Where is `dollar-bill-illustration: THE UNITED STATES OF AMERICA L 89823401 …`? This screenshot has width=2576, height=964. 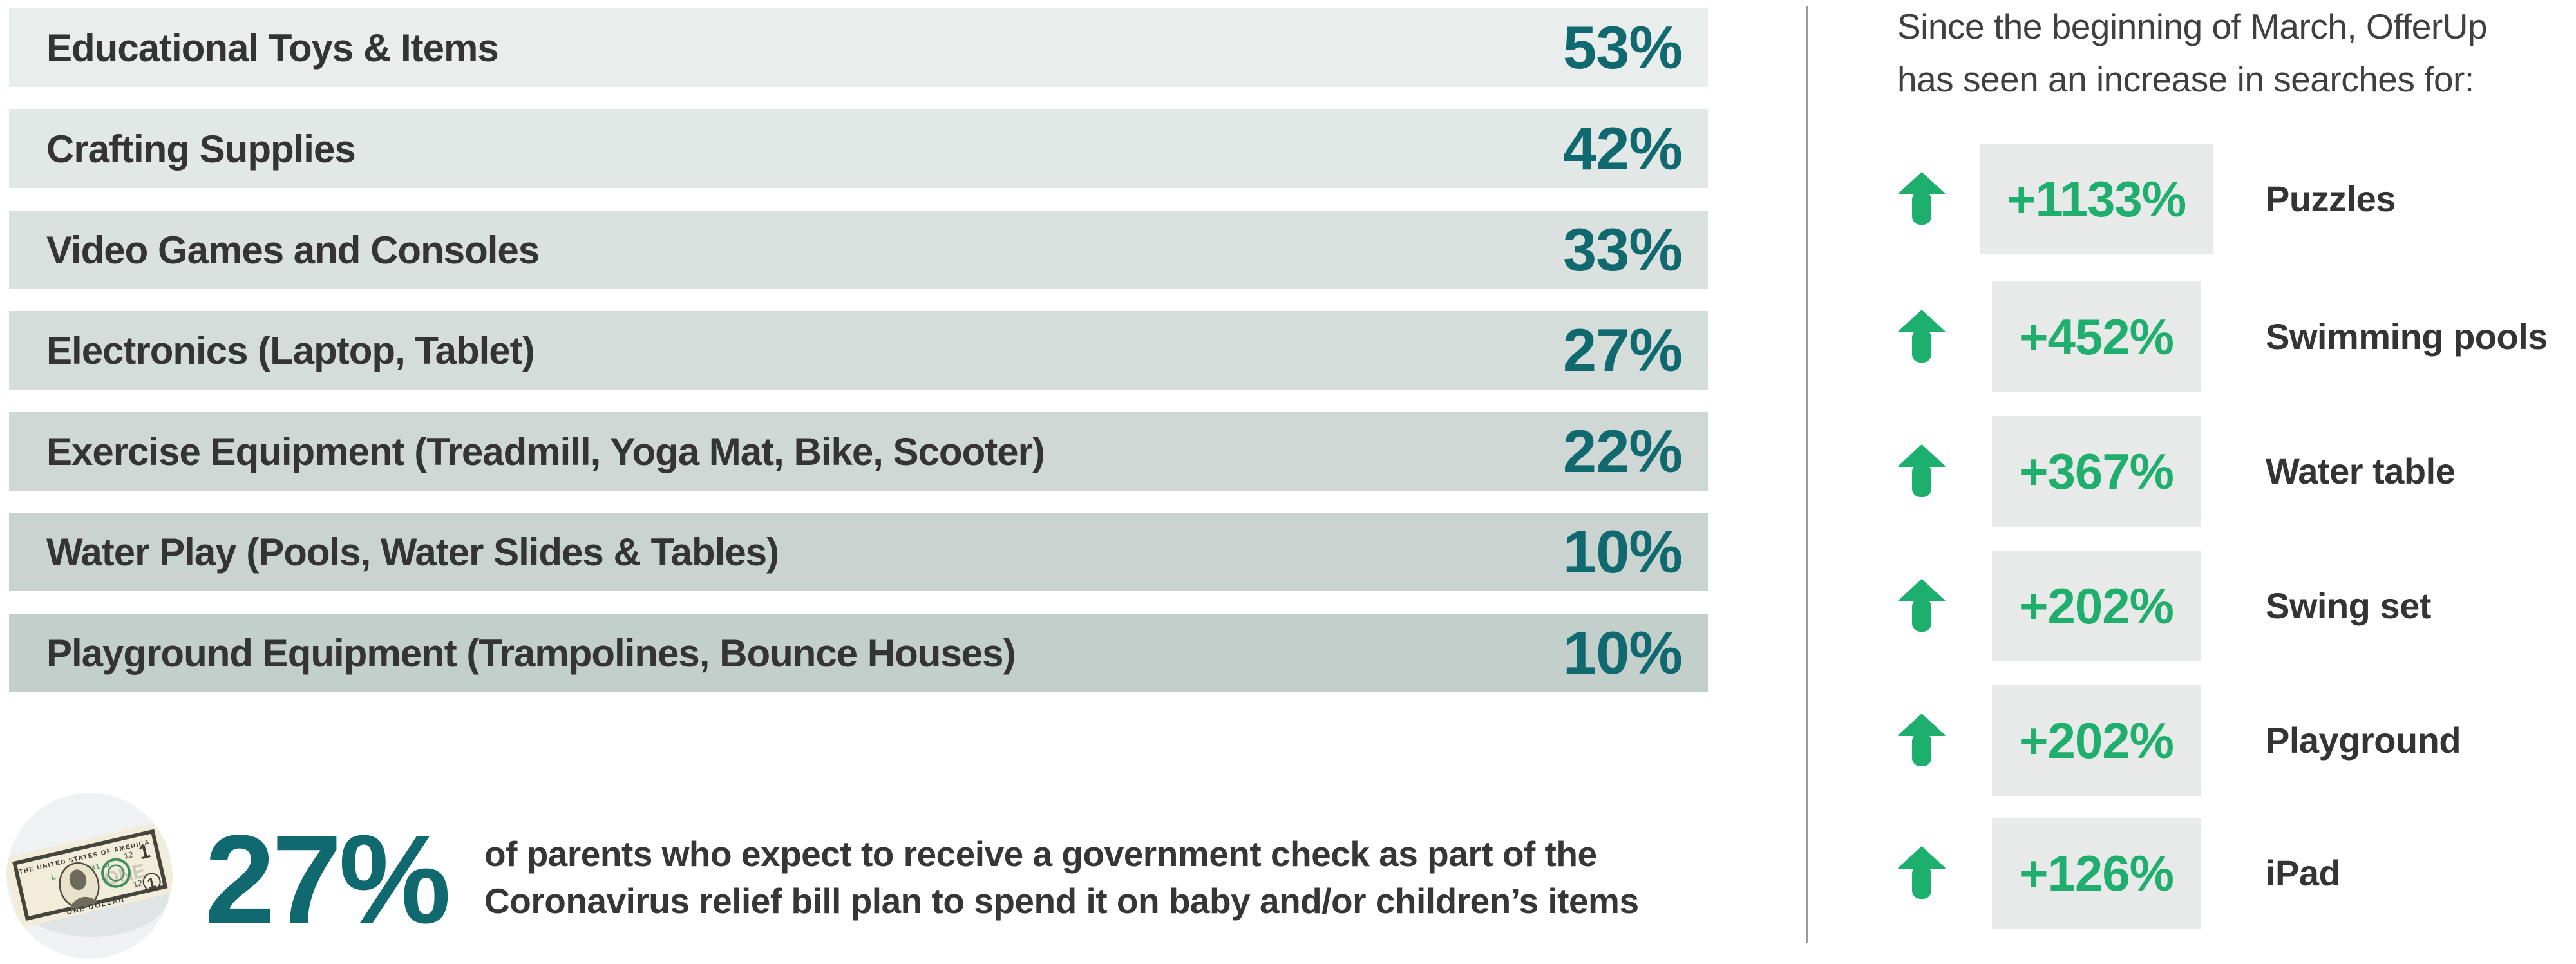 dollar-bill-illustration: THE UNITED STATES OF AMERICA L 89823401 … is located at coordinates (89, 876).